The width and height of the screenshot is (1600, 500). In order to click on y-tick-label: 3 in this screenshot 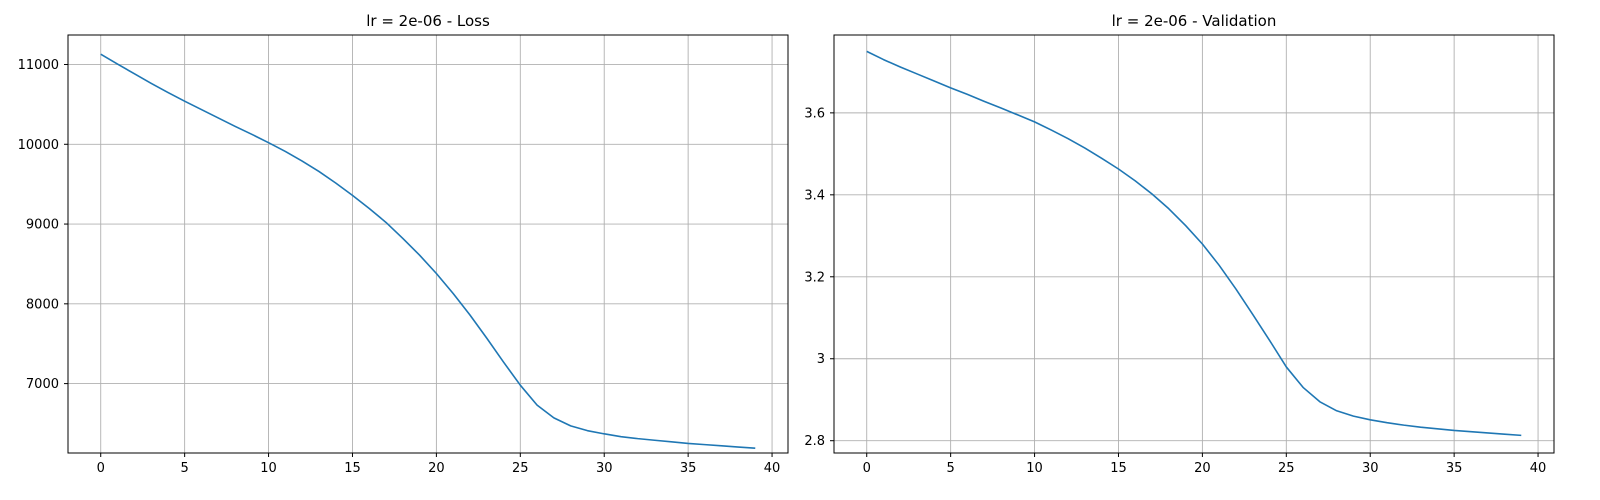, I will do `click(821, 359)`.